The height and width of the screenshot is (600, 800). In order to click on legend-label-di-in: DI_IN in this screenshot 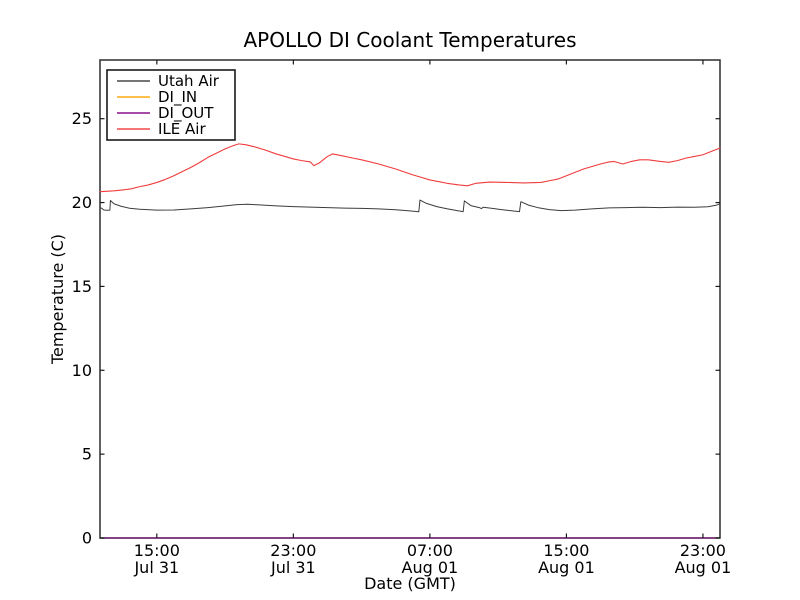, I will do `click(177, 97)`.